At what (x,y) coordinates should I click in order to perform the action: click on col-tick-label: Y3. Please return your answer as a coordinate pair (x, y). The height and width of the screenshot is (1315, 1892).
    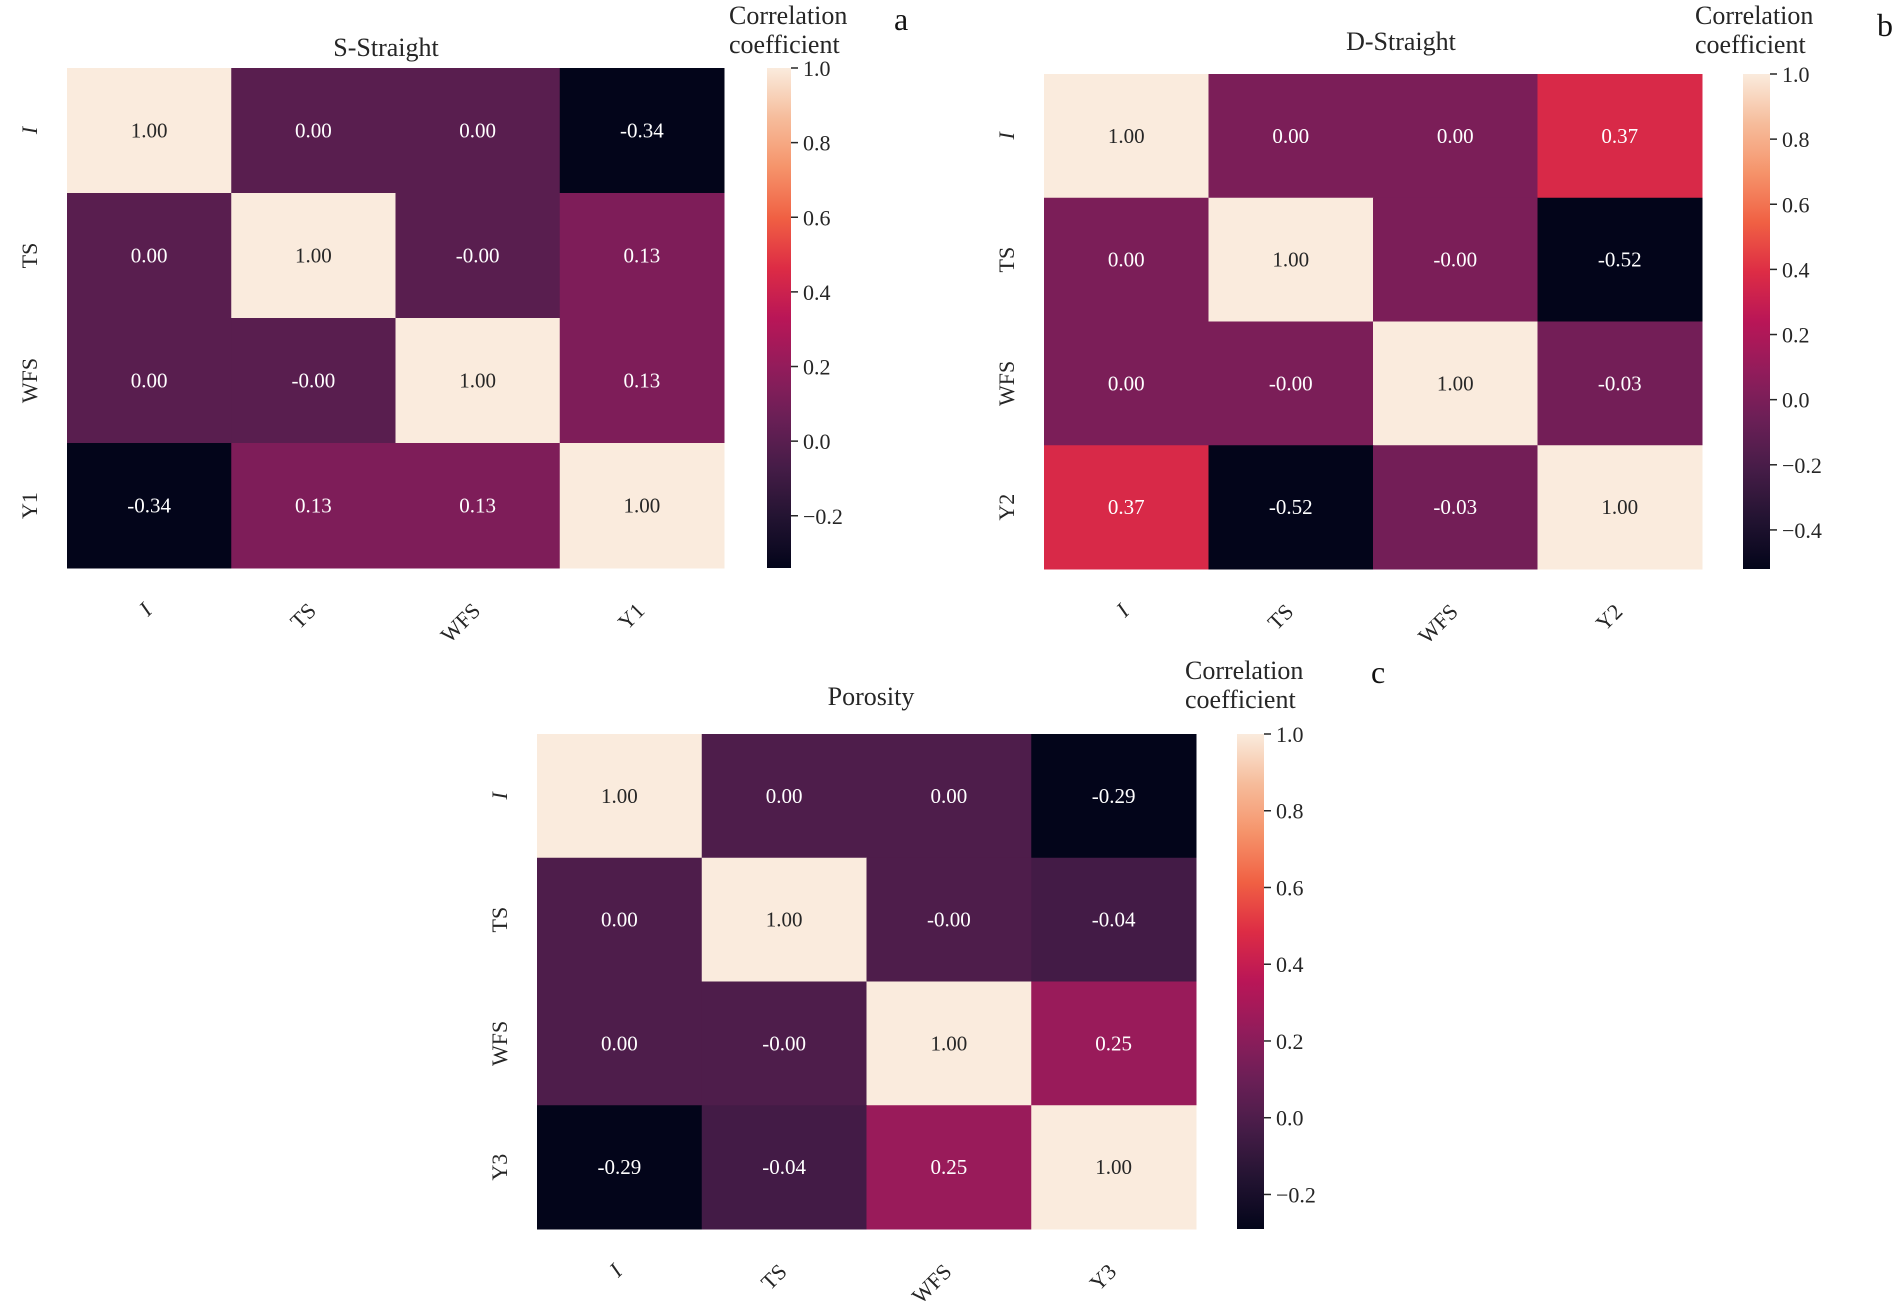
    Looking at the image, I should click on (1102, 1277).